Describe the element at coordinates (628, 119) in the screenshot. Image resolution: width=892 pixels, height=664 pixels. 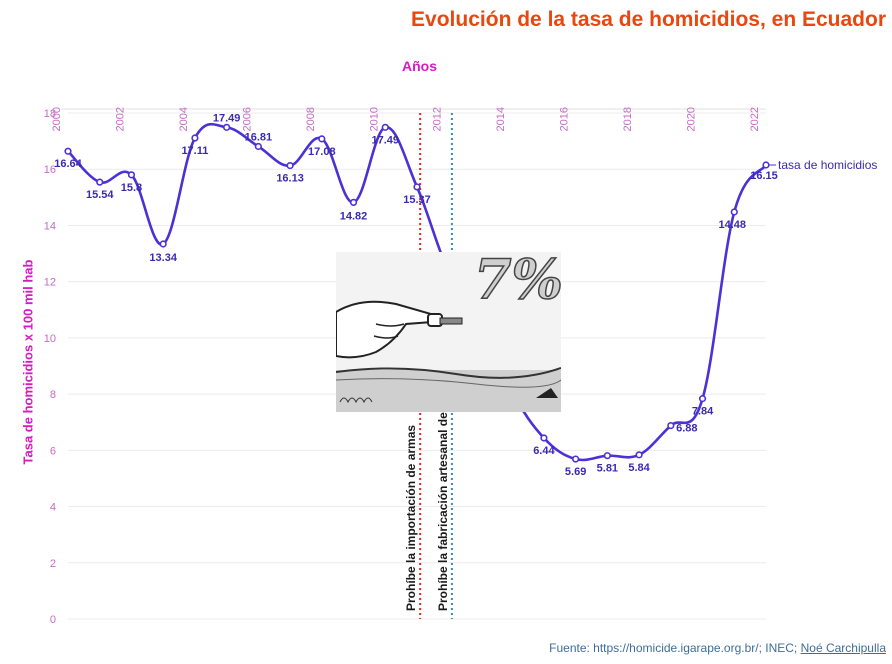
I see `x-tick-label: 2018` at that location.